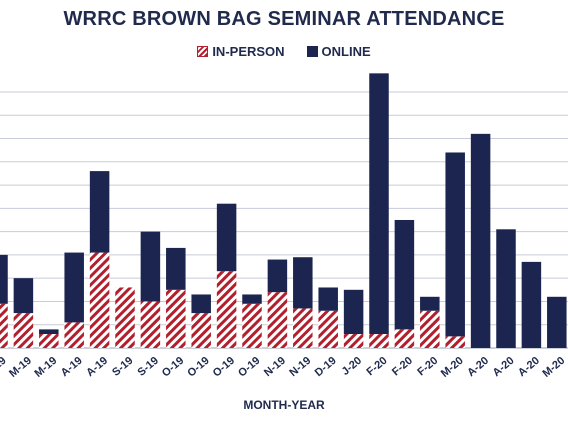 This screenshot has height=426, width=568. What do you see at coordinates (326, 367) in the screenshot?
I see `x-tick-label: D-19` at bounding box center [326, 367].